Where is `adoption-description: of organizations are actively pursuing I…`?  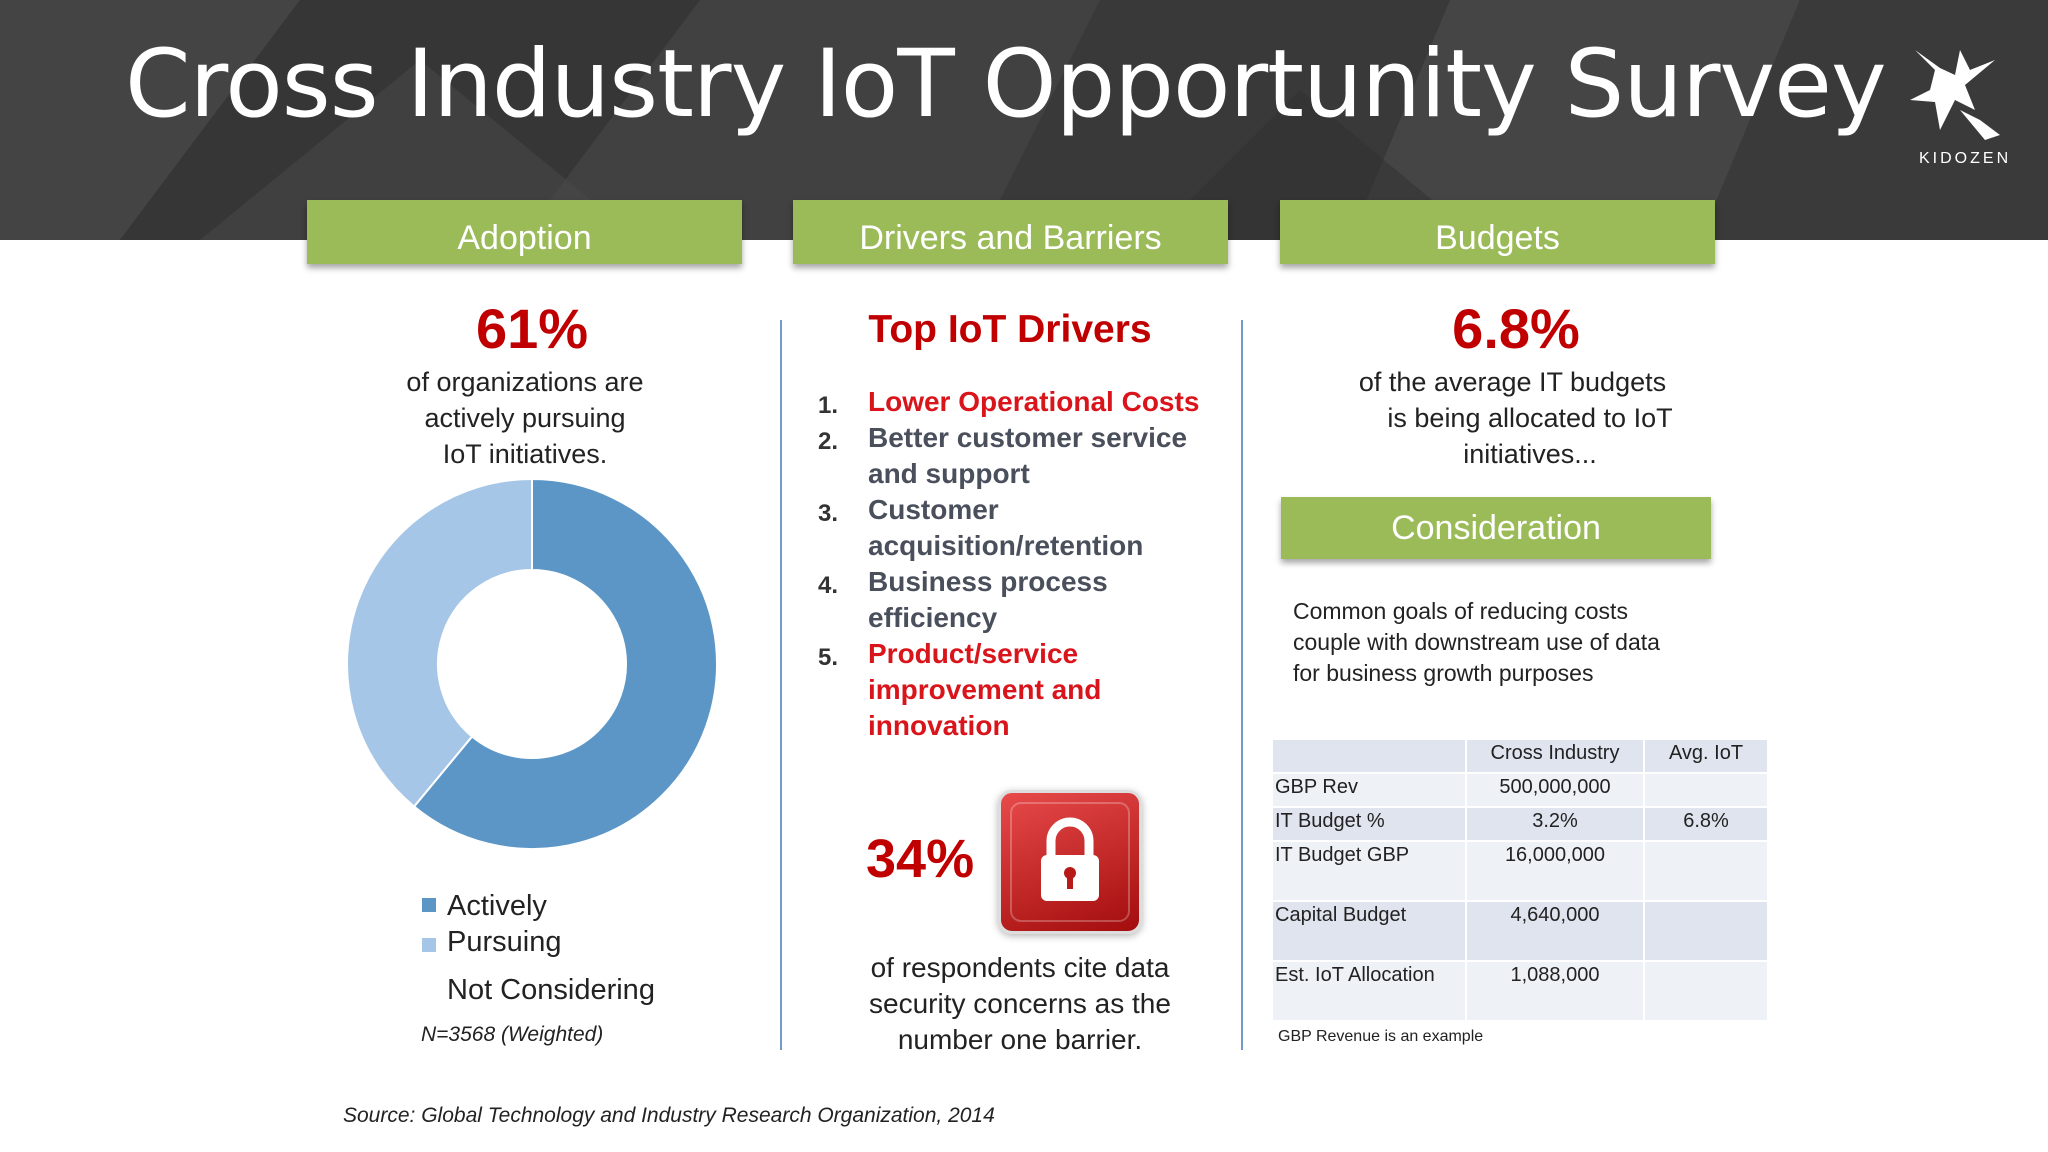
adoption-description: of organizations are actively pursuing I… is located at coordinates (525, 418).